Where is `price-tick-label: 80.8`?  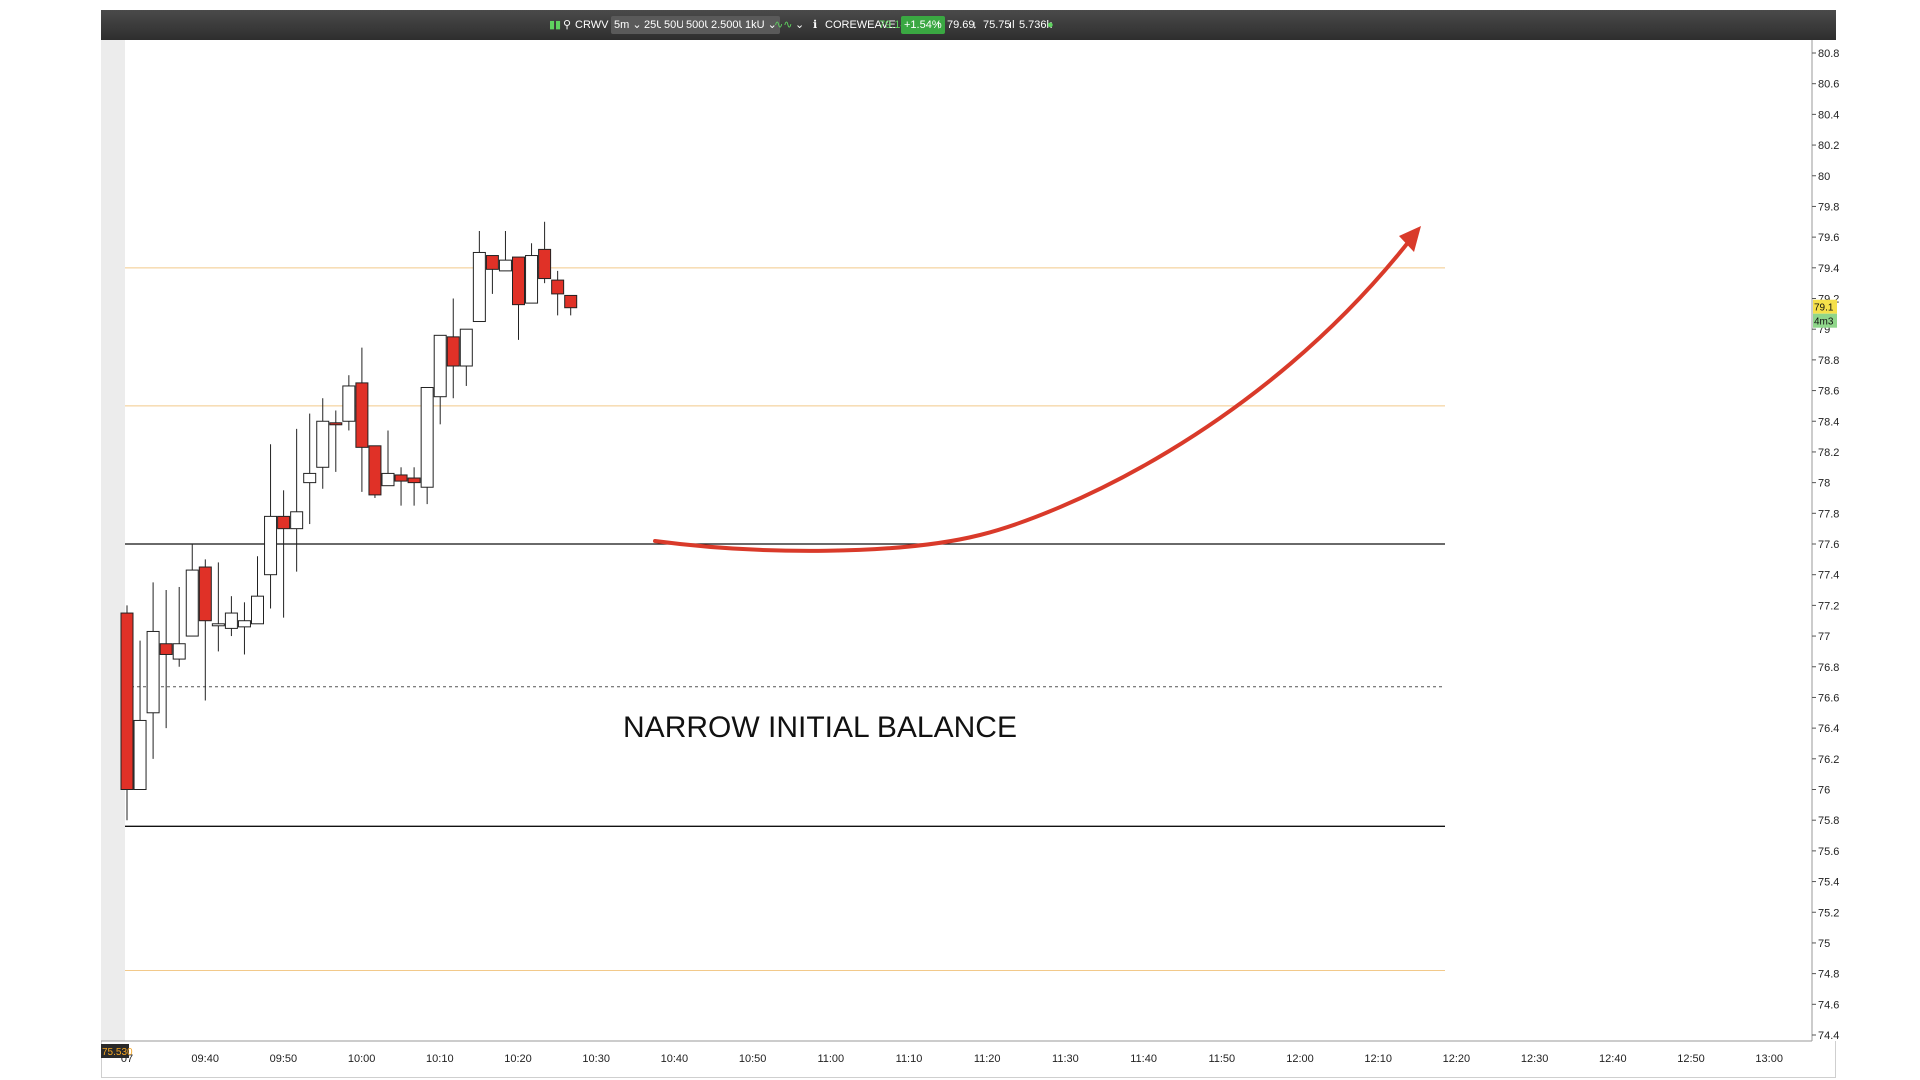 price-tick-label: 80.8 is located at coordinates (1828, 54).